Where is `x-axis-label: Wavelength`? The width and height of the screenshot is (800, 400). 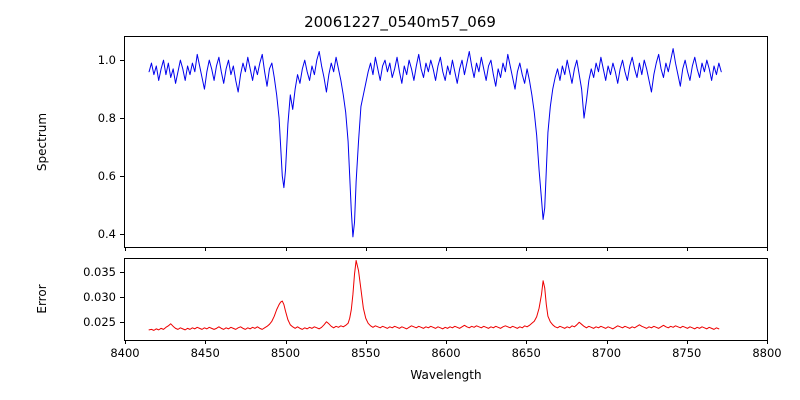
x-axis-label: Wavelength is located at coordinates (446, 375).